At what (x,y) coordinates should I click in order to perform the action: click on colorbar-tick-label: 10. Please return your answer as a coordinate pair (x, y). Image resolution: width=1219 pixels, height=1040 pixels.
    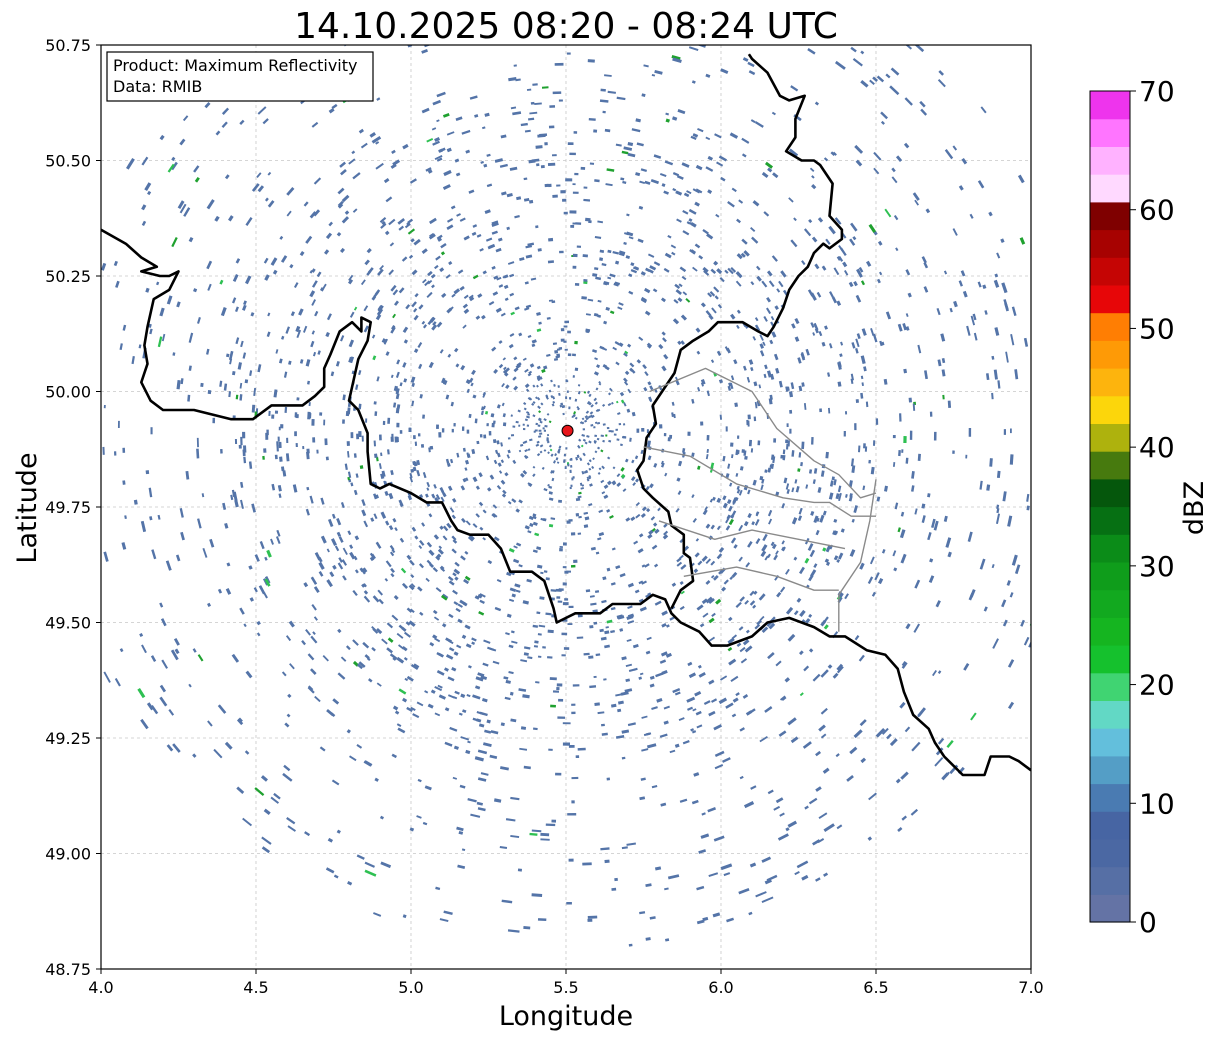
    Looking at the image, I should click on (1157, 803).